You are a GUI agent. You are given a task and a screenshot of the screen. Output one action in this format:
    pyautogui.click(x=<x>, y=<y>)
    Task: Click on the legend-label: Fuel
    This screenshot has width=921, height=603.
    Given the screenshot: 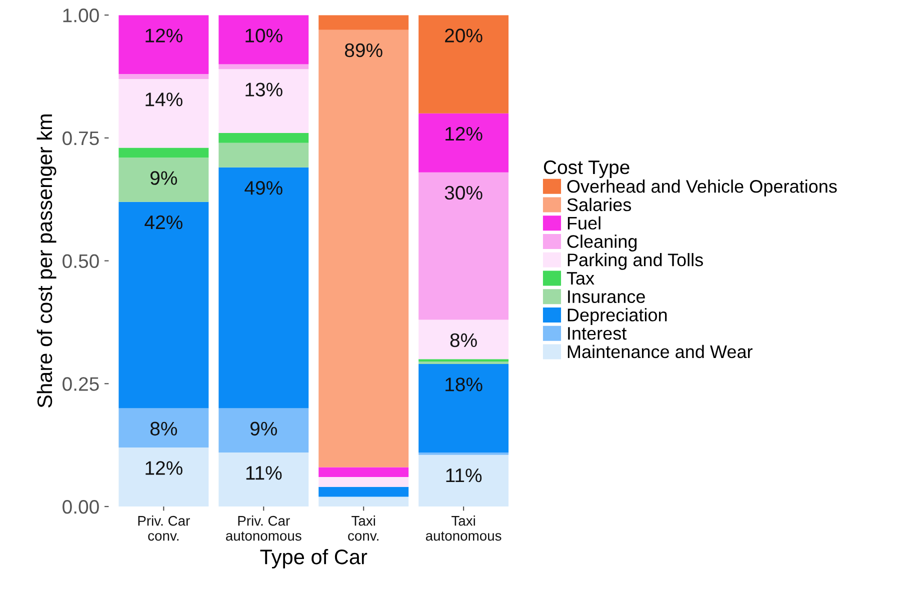 What is the action you would take?
    pyautogui.click(x=584, y=223)
    